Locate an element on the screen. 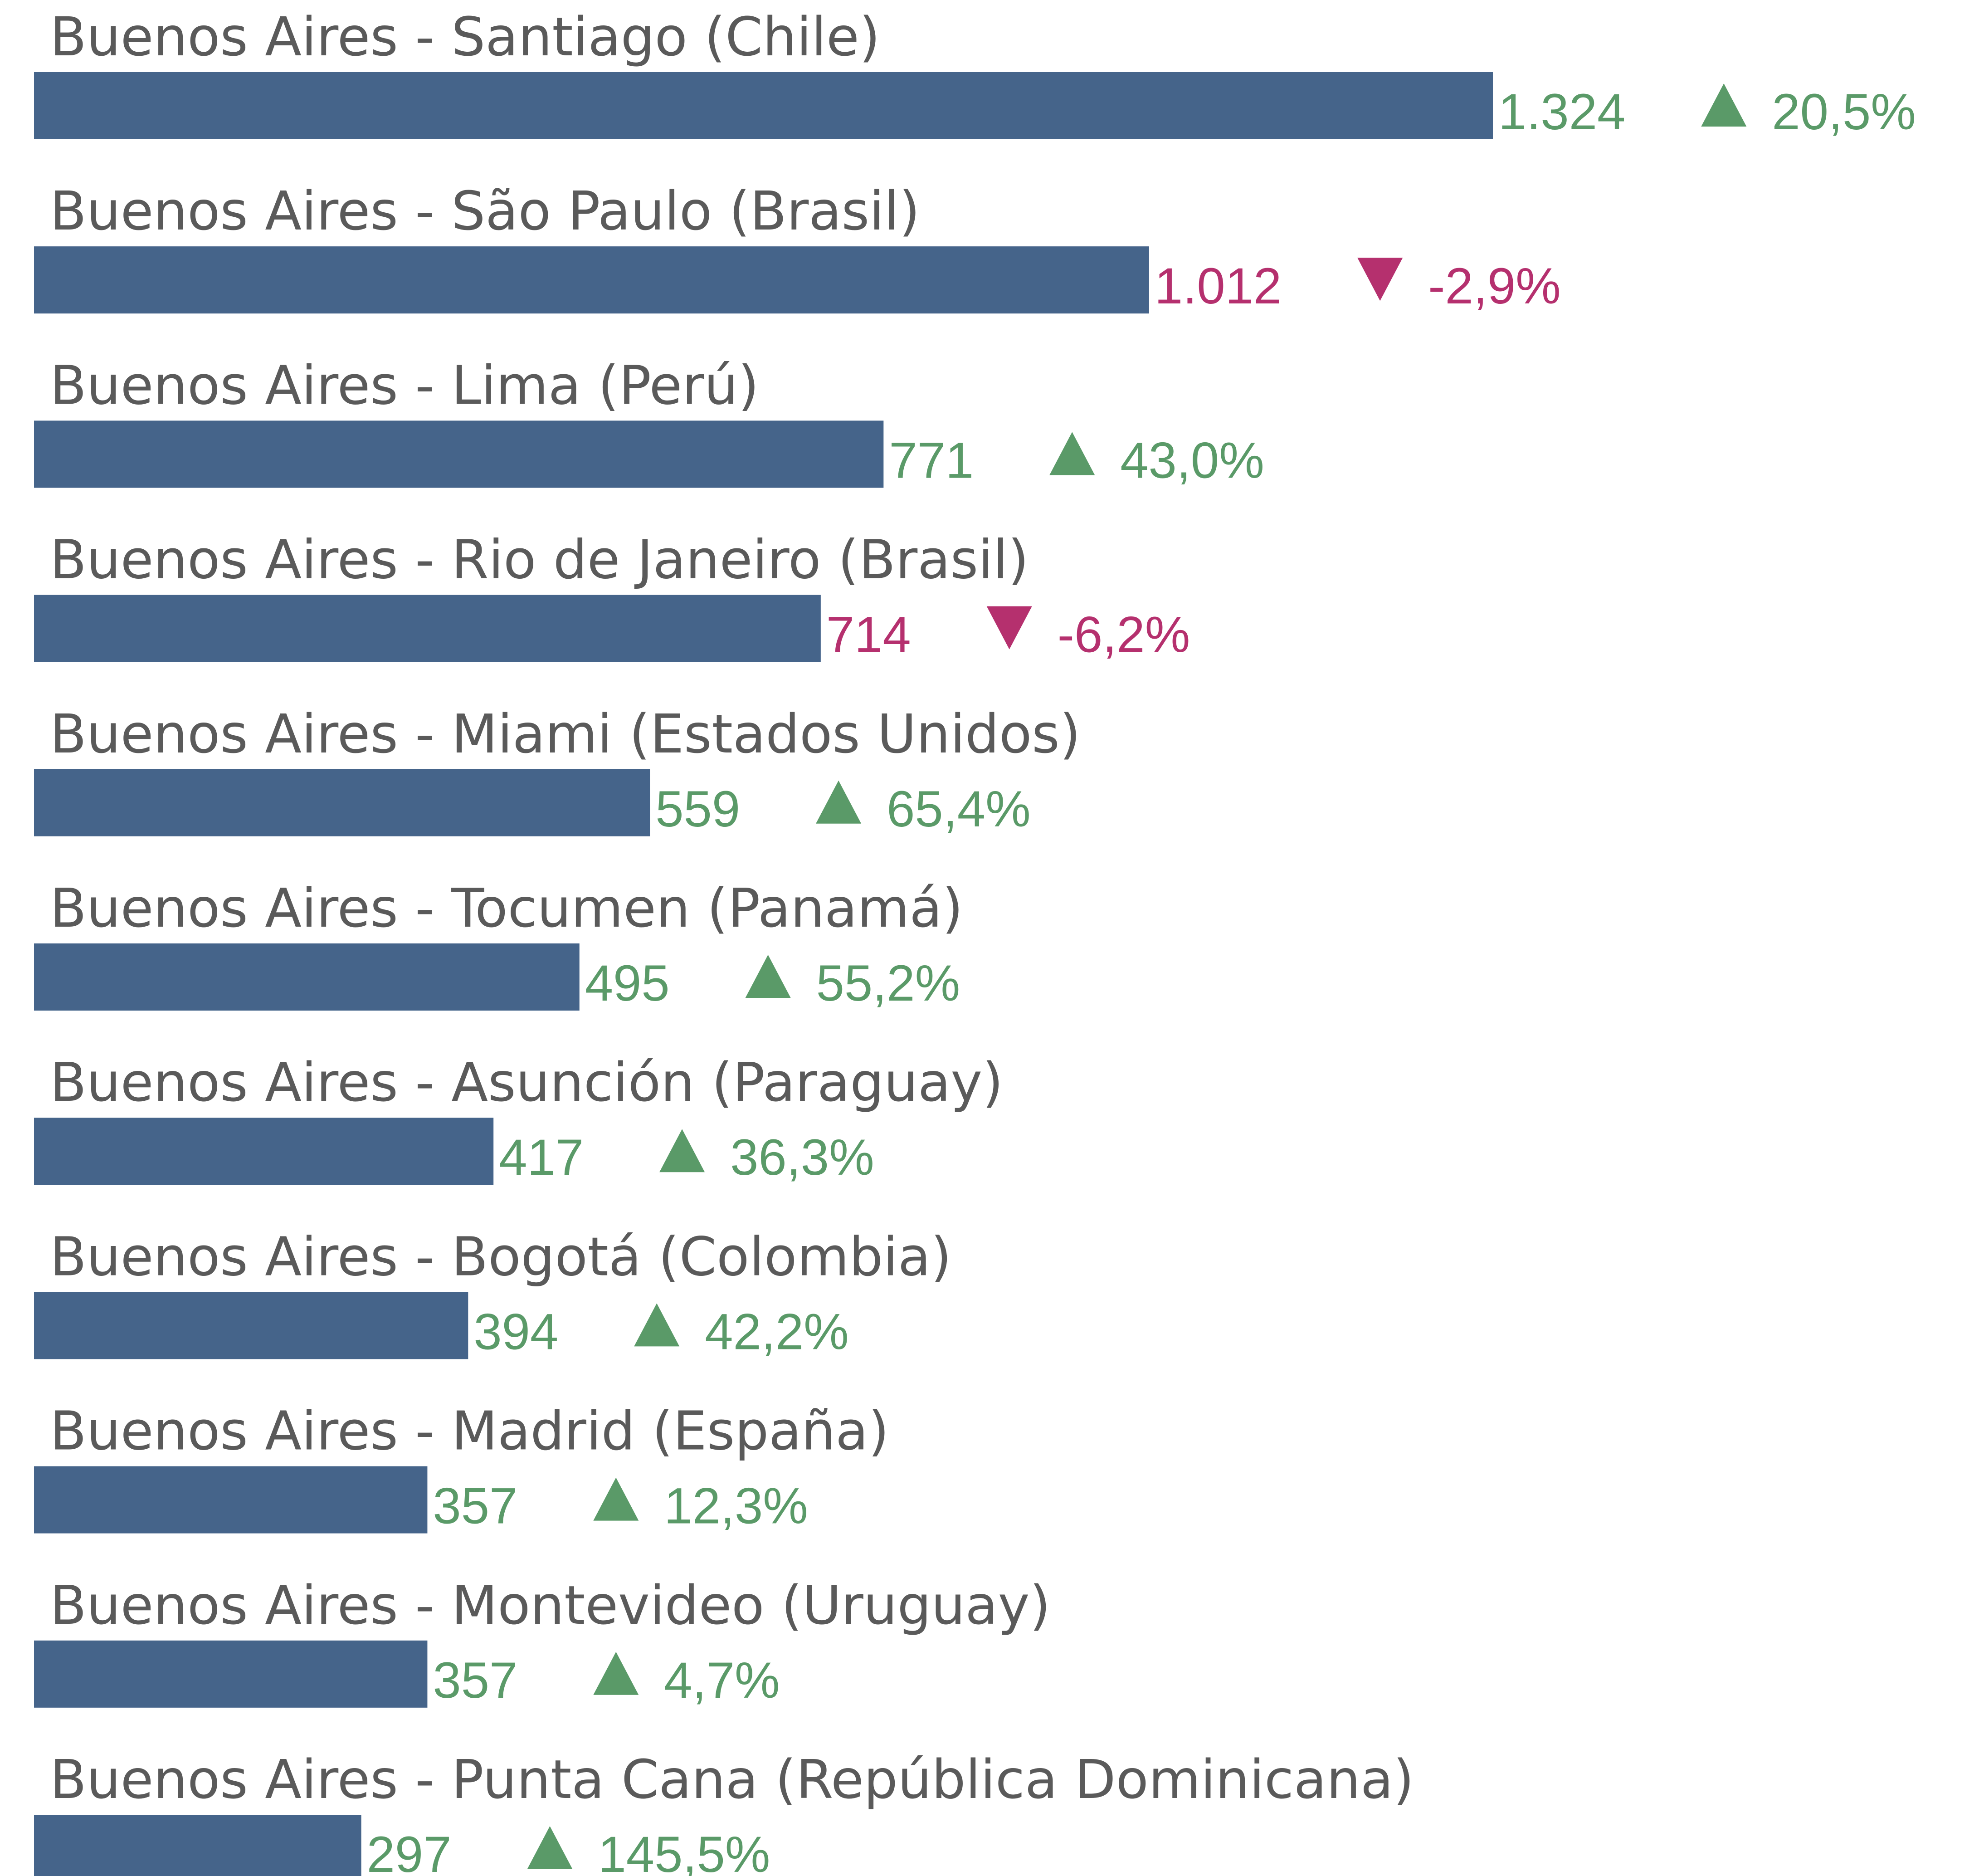 Image resolution: width=1984 pixels, height=1876 pixels. category-label: Buenos Aires - Lima (Perú) is located at coordinates (404, 385).